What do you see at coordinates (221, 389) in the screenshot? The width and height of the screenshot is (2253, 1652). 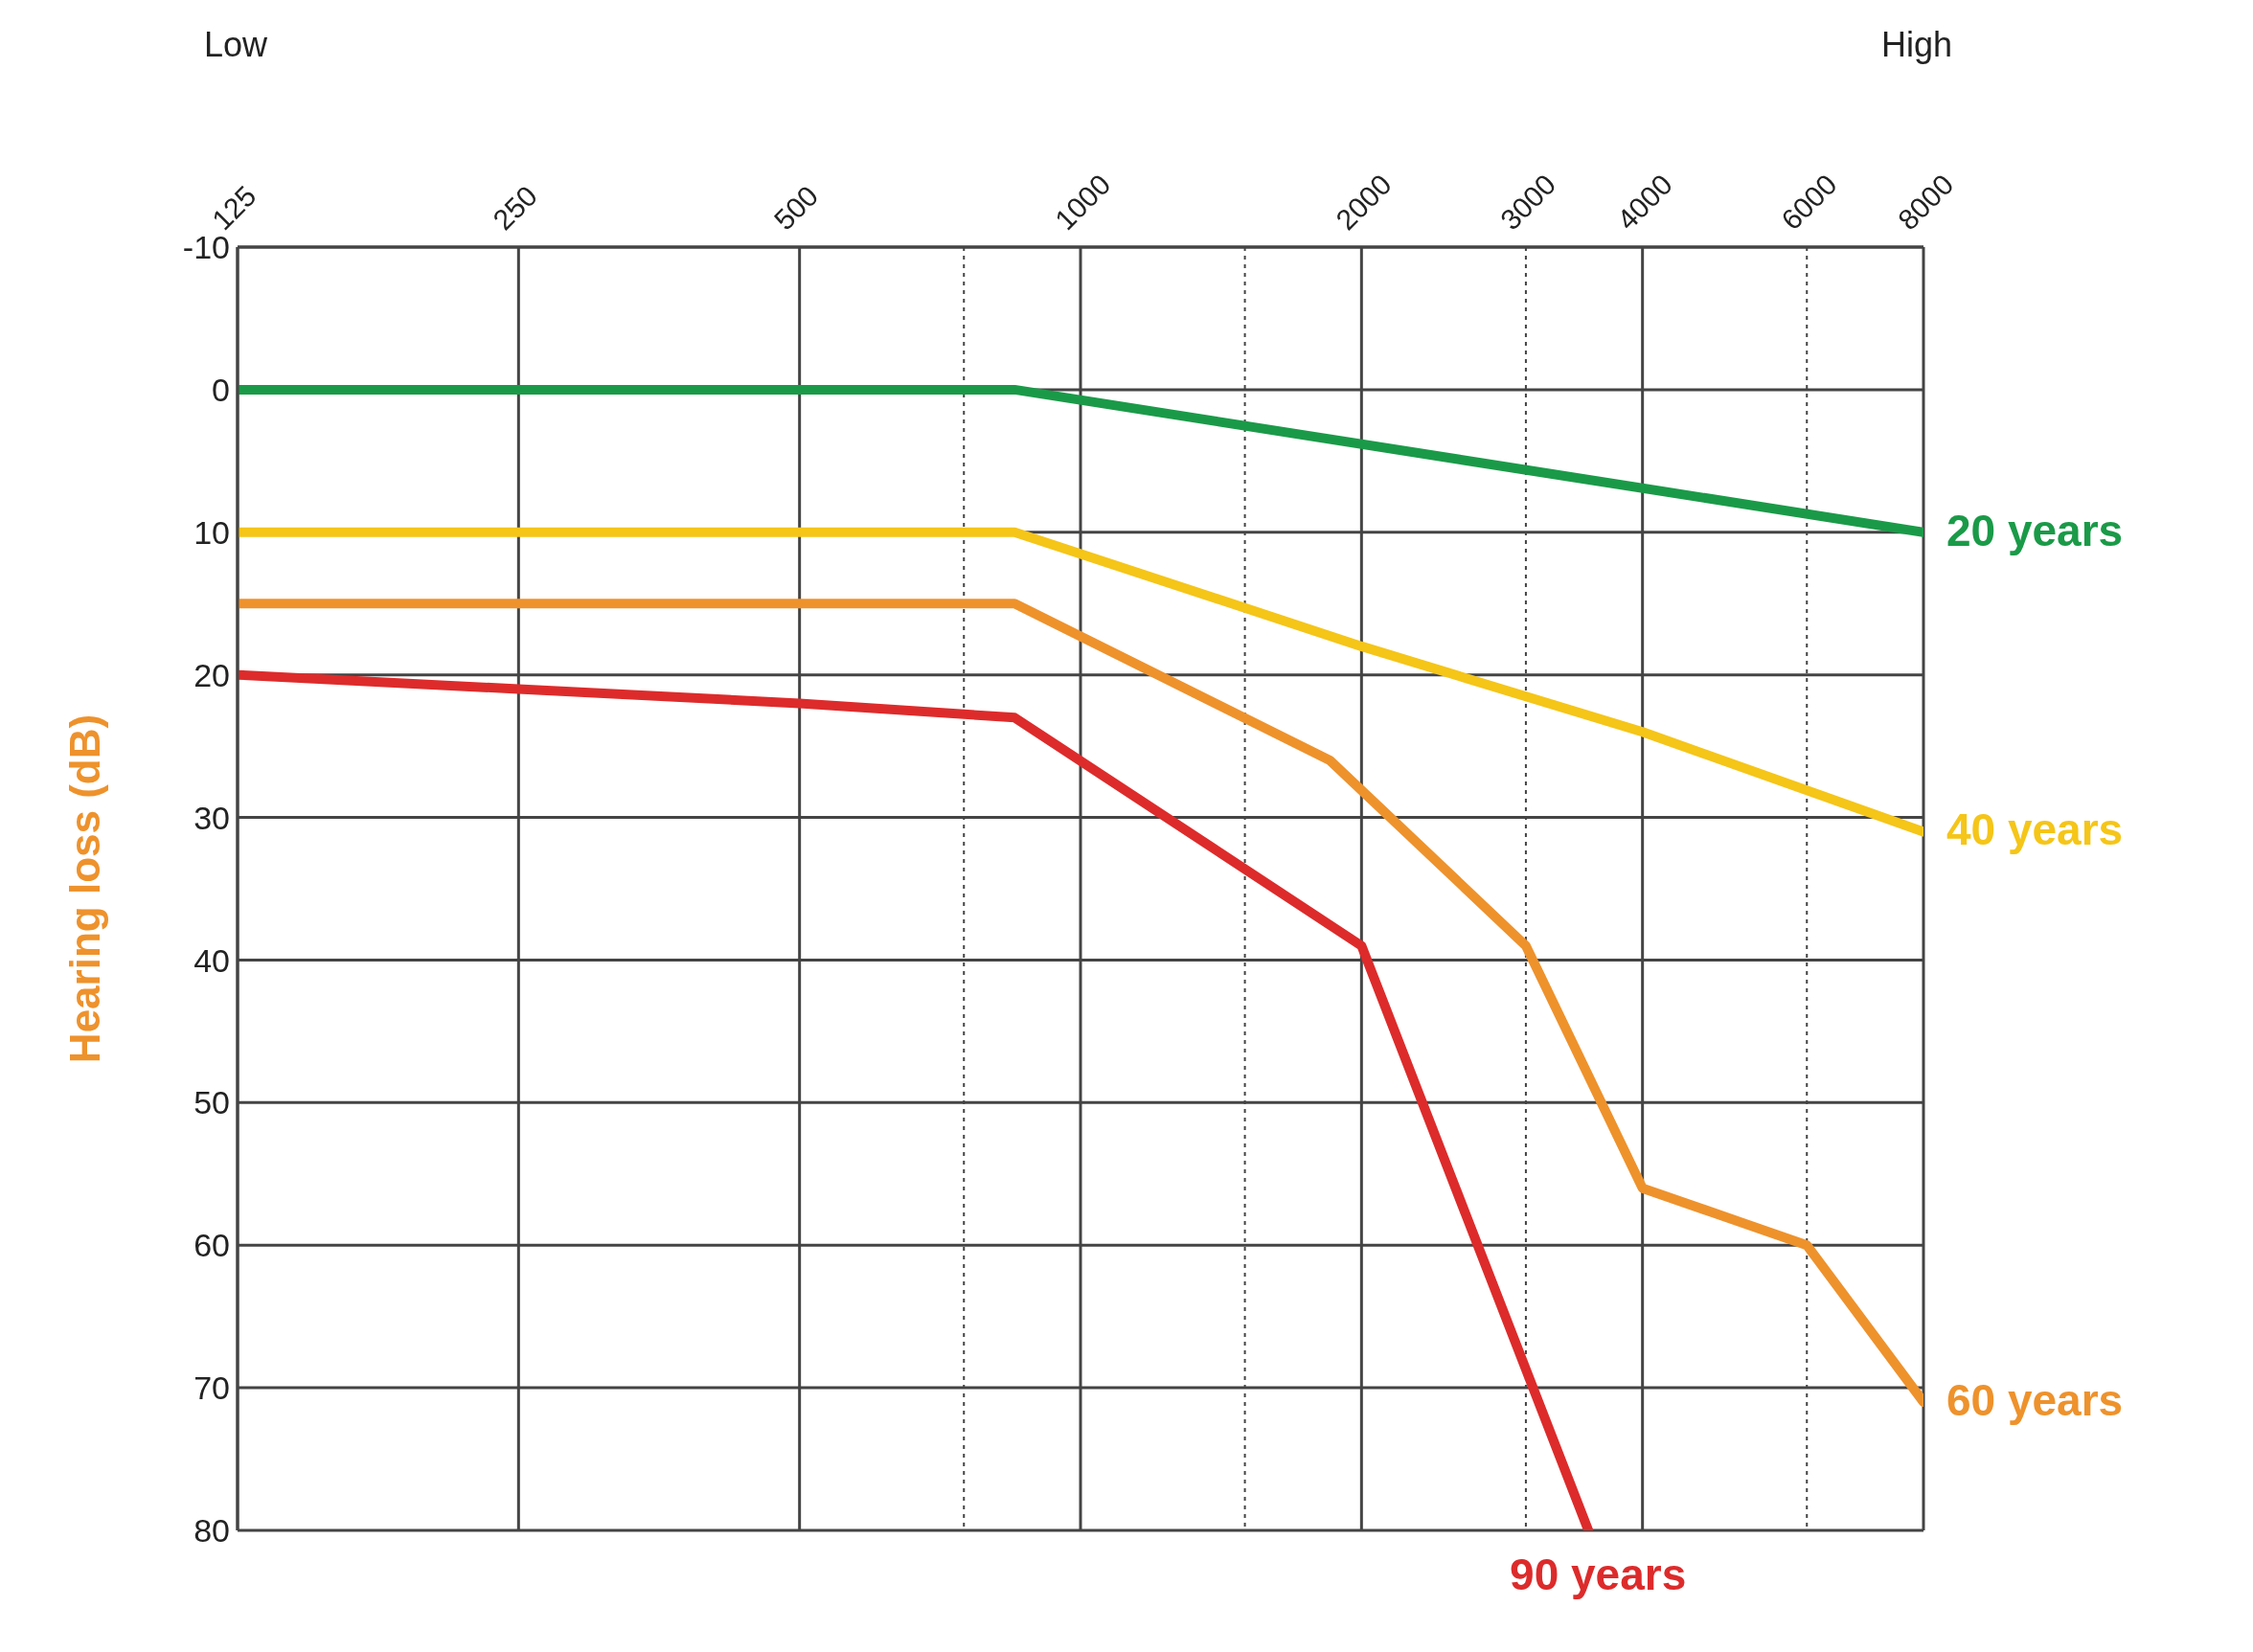 I see `y-tick-label: 0` at bounding box center [221, 389].